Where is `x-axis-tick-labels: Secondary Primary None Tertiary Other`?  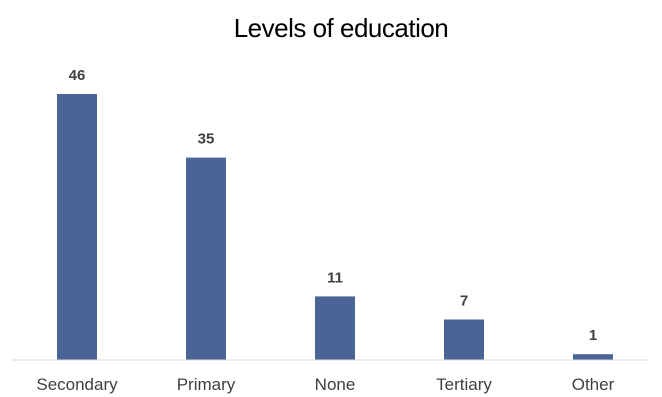
x-axis-tick-labels: Secondary Primary None Tertiary Other is located at coordinates (325, 384).